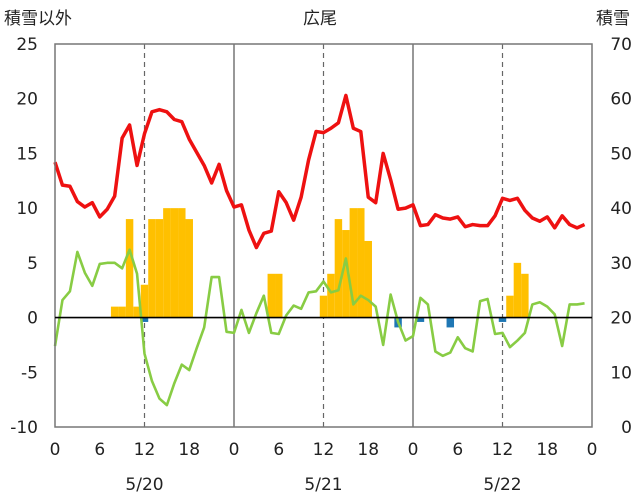  Describe the element at coordinates (502, 485) in the screenshot. I see `date-label: 5/22` at that location.